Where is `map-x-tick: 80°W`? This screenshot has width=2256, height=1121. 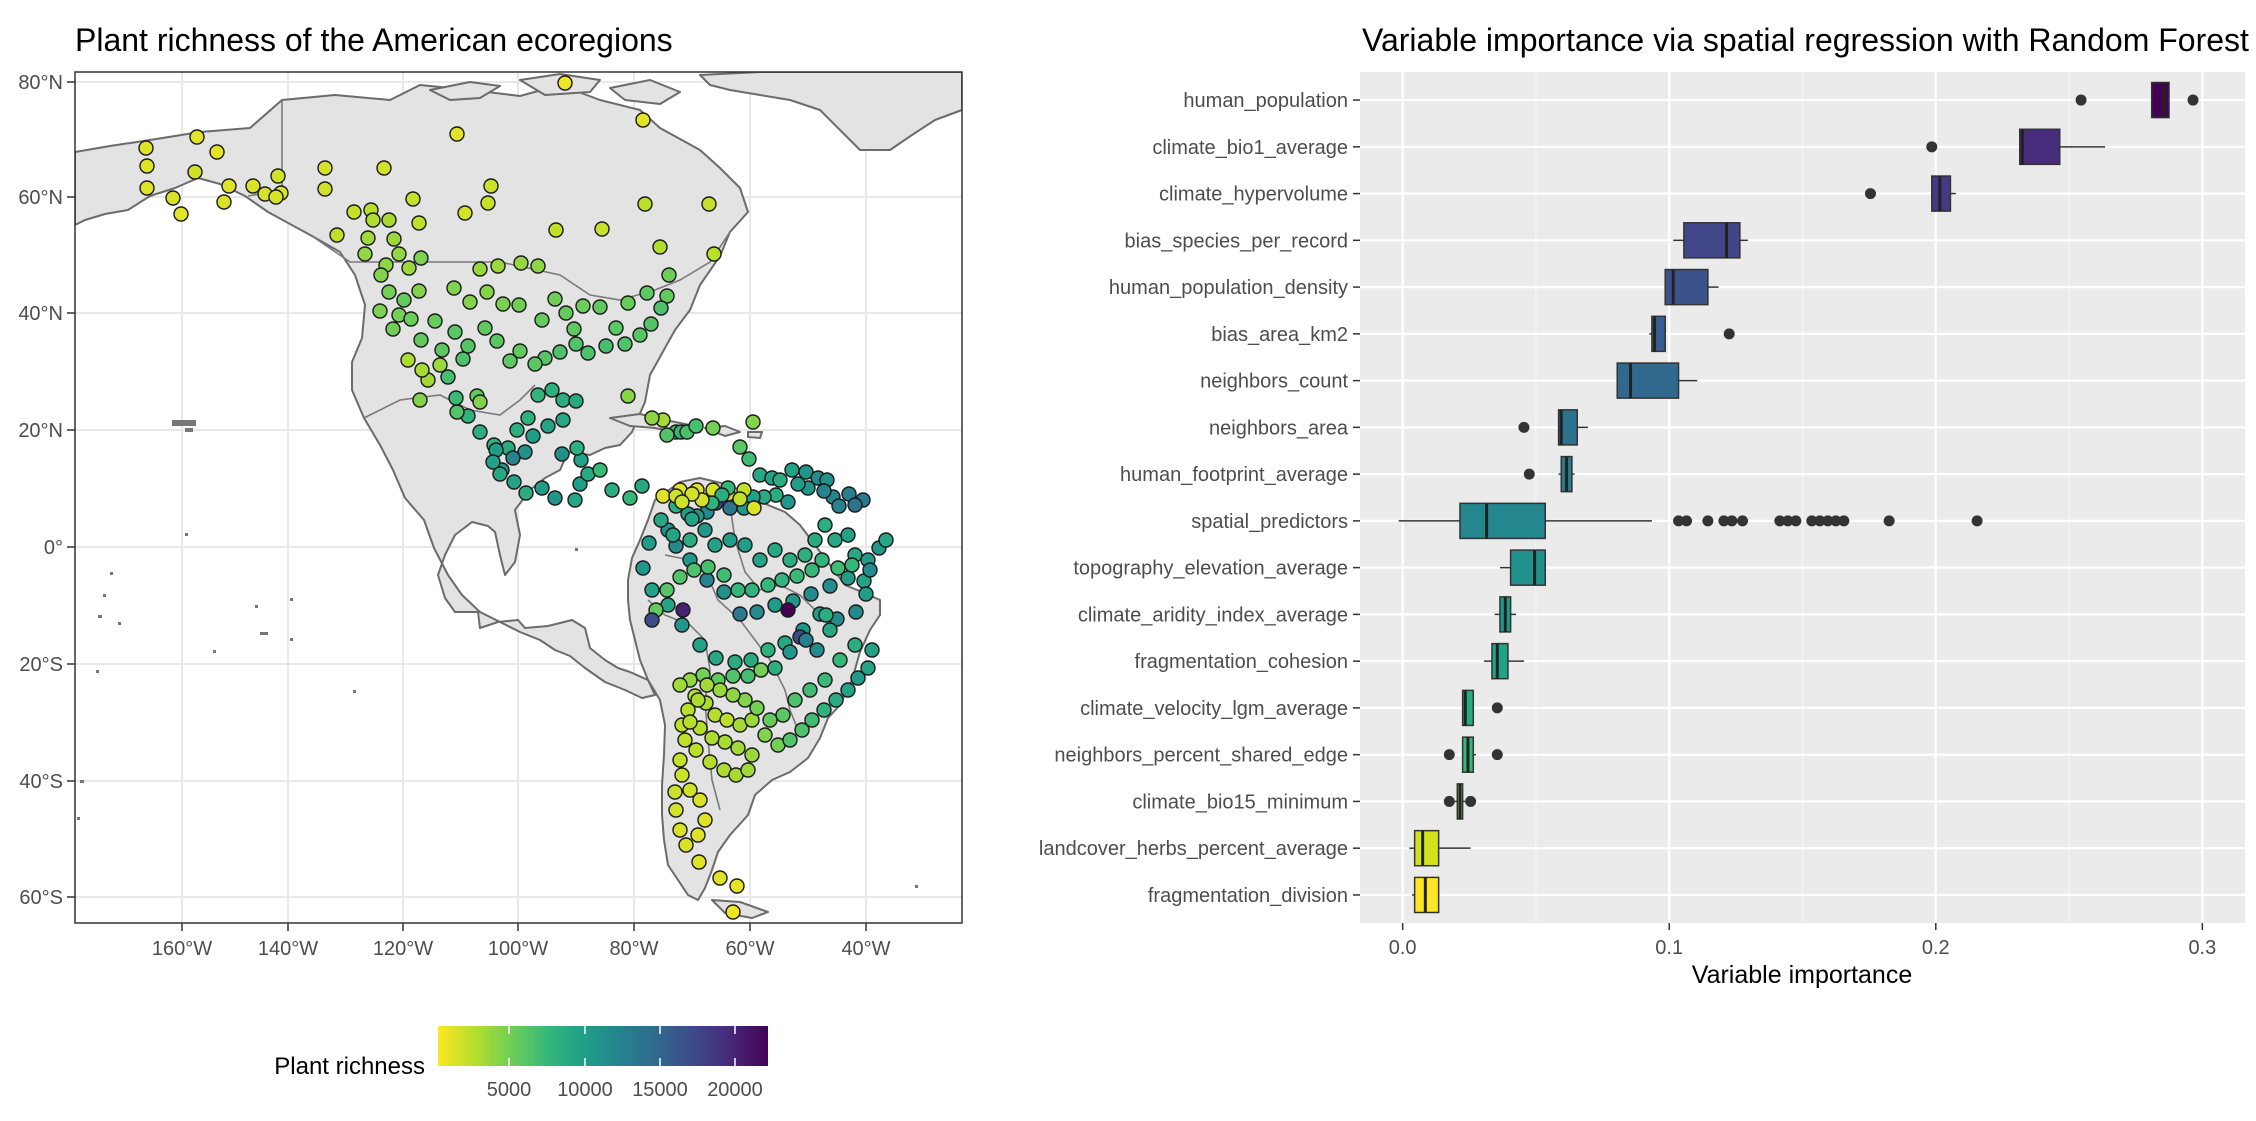
map-x-tick: 80°W is located at coordinates (633, 949).